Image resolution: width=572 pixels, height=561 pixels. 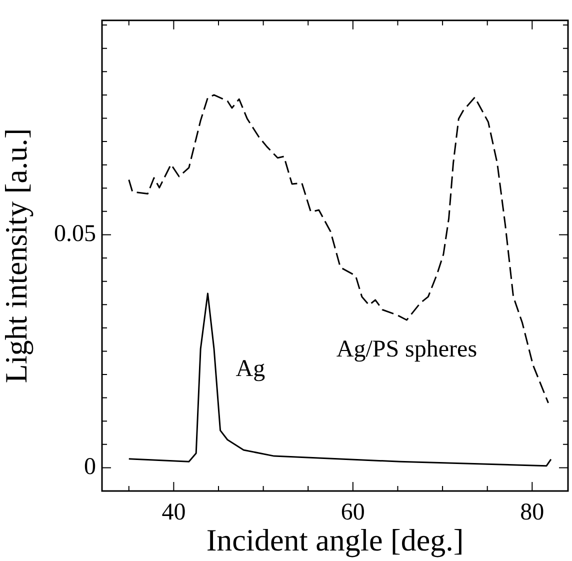 What do you see at coordinates (532, 513) in the screenshot?
I see `x-tick-label: 80` at bounding box center [532, 513].